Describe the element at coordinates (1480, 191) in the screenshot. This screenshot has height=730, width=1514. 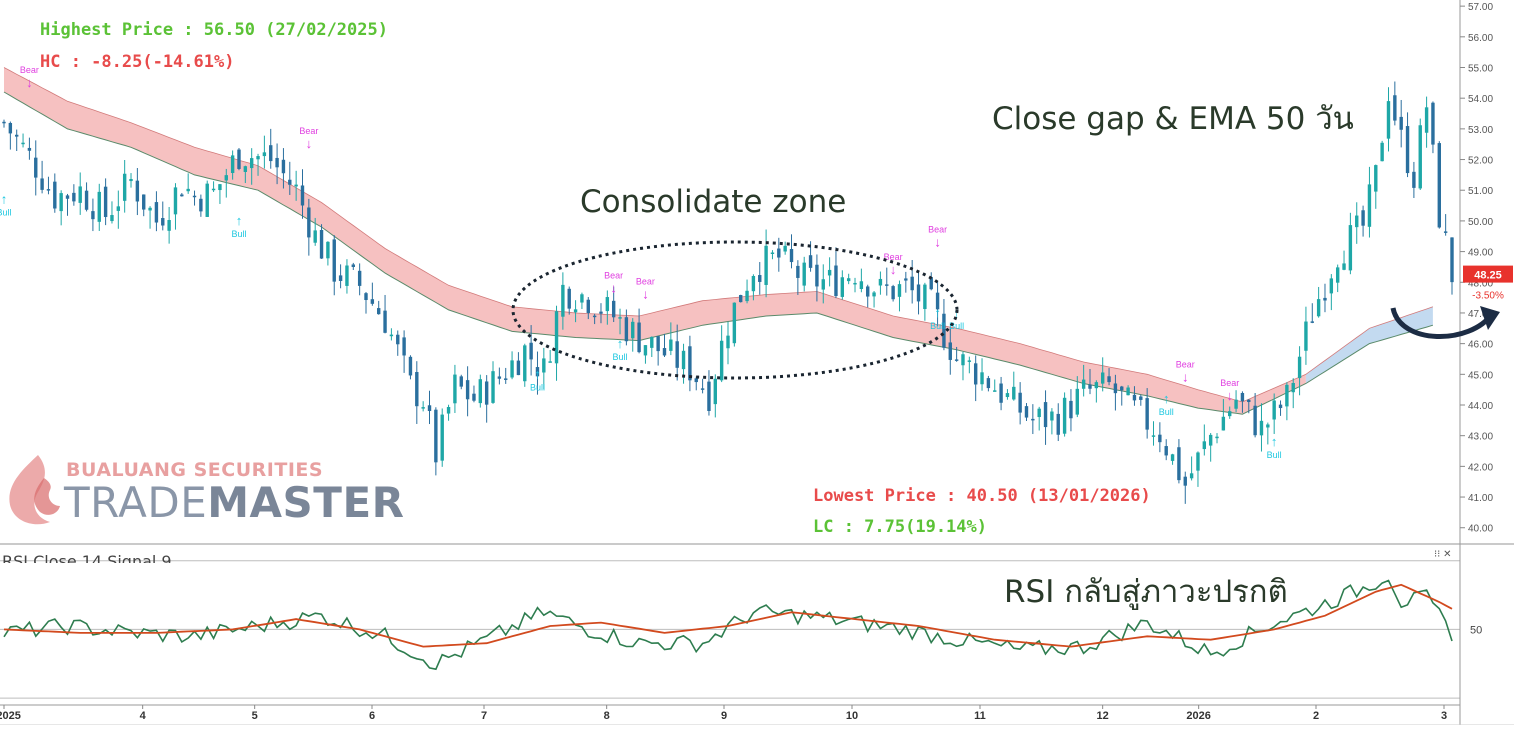
I see `y-tick-label: 51.00` at that location.